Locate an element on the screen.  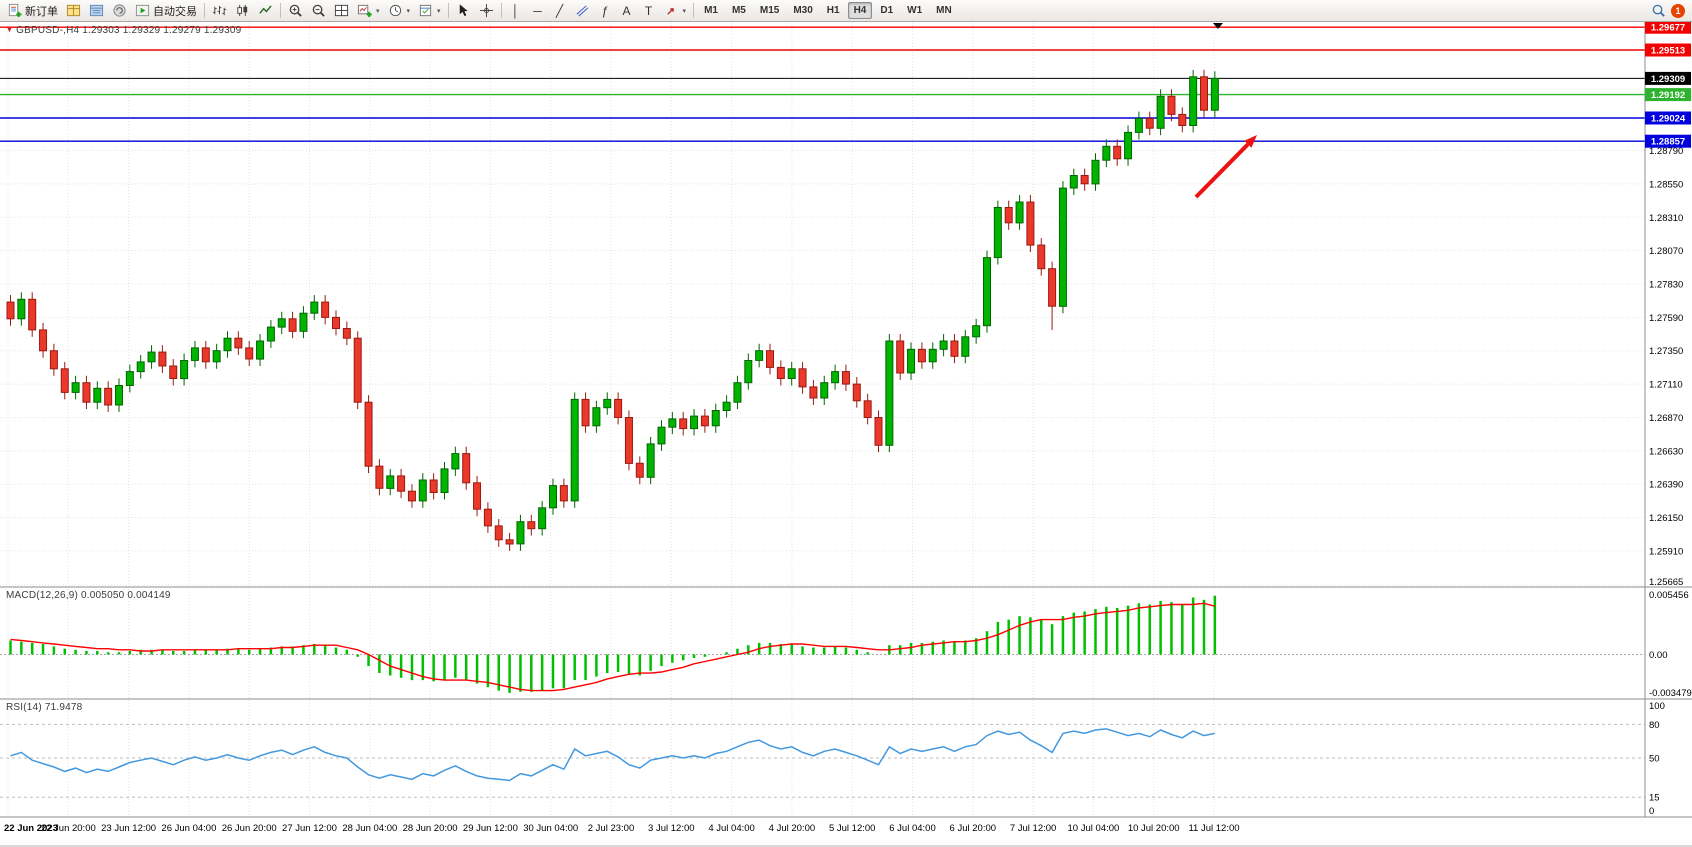
svg-text: 7 Jul 12:00 is located at coordinates (1033, 828).